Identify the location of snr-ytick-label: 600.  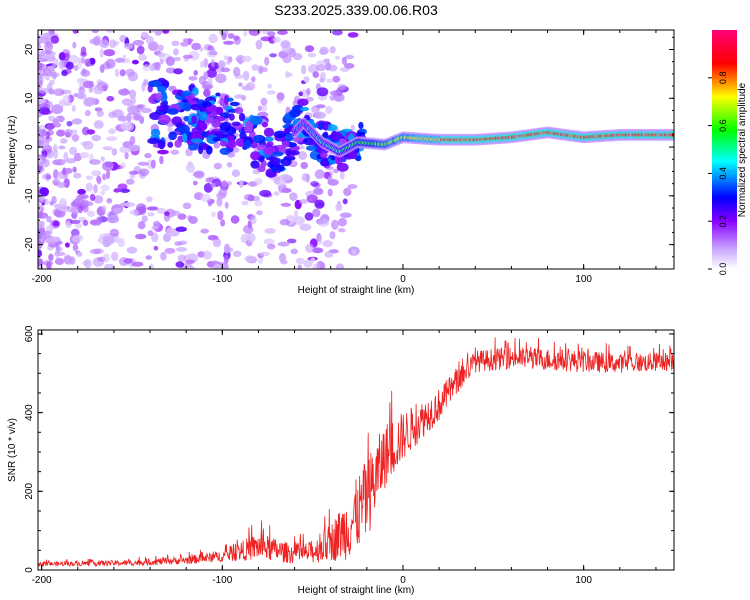
(29, 333).